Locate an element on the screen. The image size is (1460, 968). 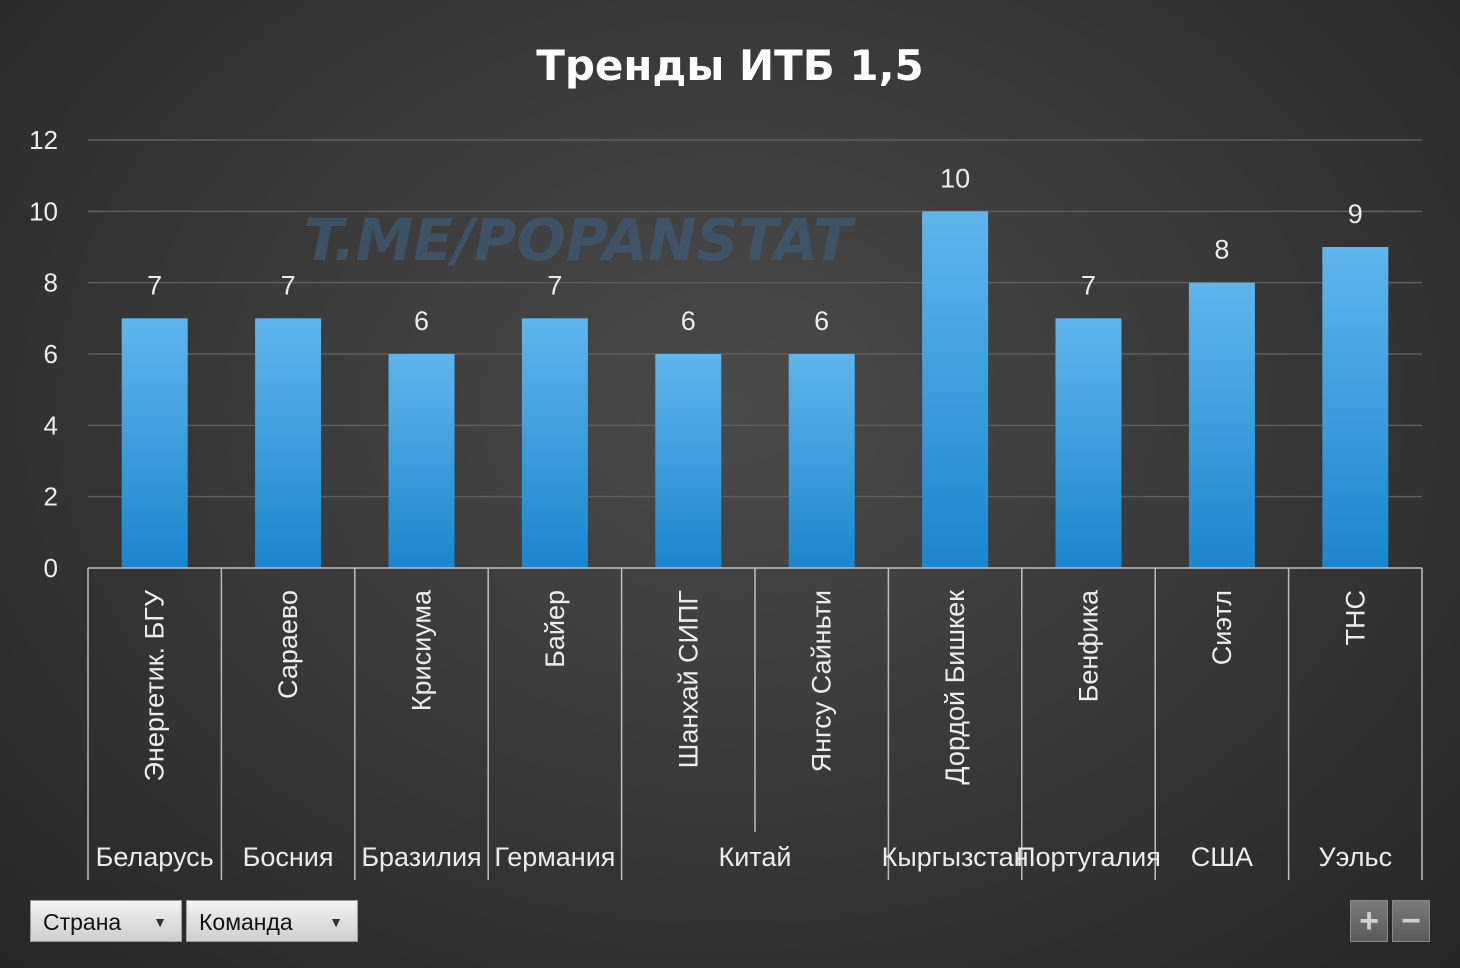
y-tick-label: 6 is located at coordinates (51, 354).